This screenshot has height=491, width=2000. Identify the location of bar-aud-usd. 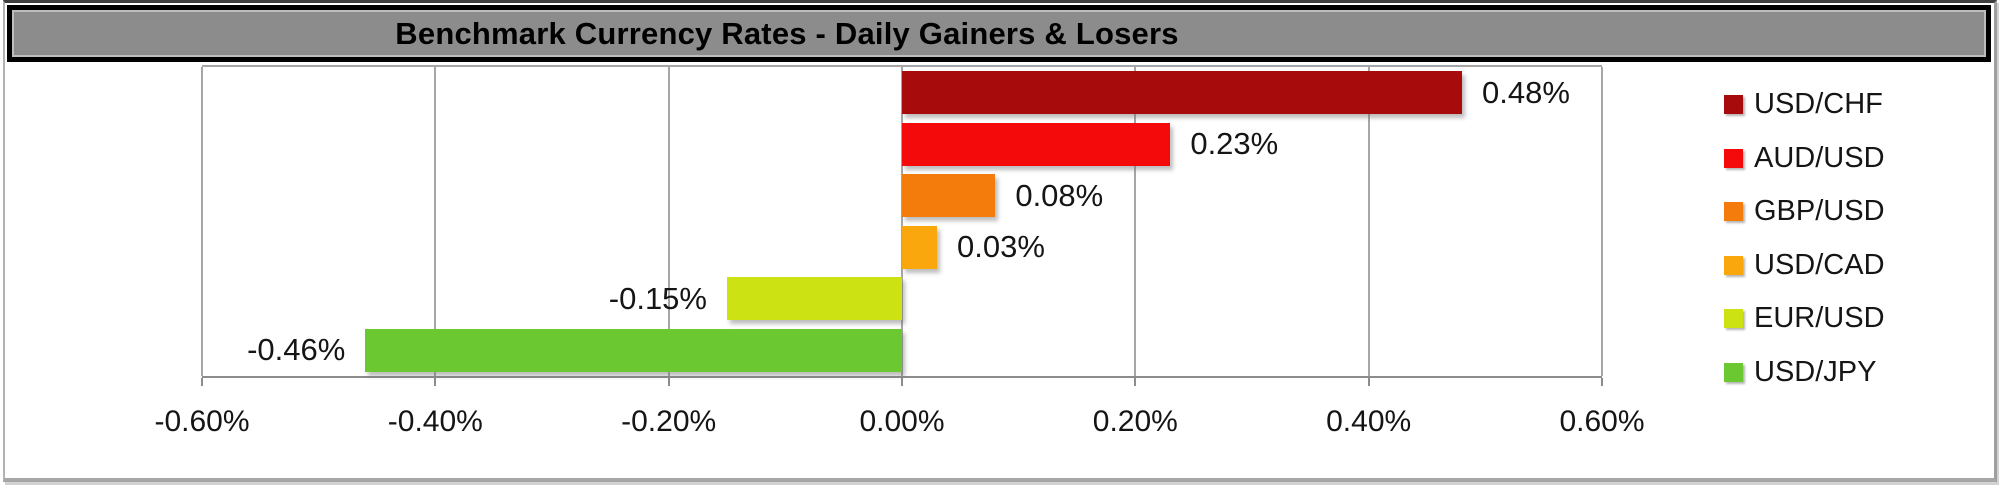
(1036, 144).